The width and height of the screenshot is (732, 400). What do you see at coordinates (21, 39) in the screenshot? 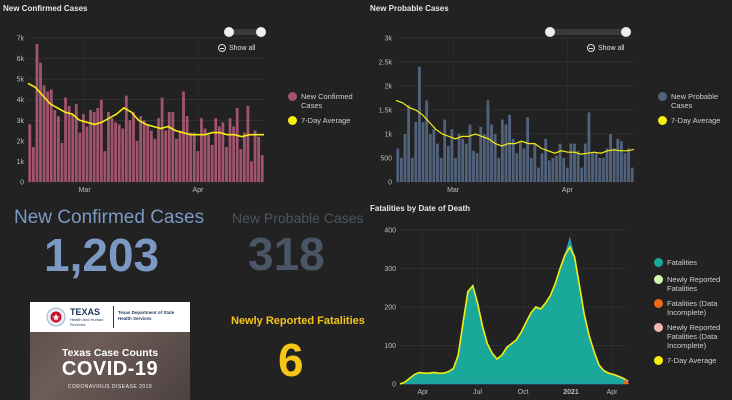
I see `y-tick-label: 7k` at bounding box center [21, 39].